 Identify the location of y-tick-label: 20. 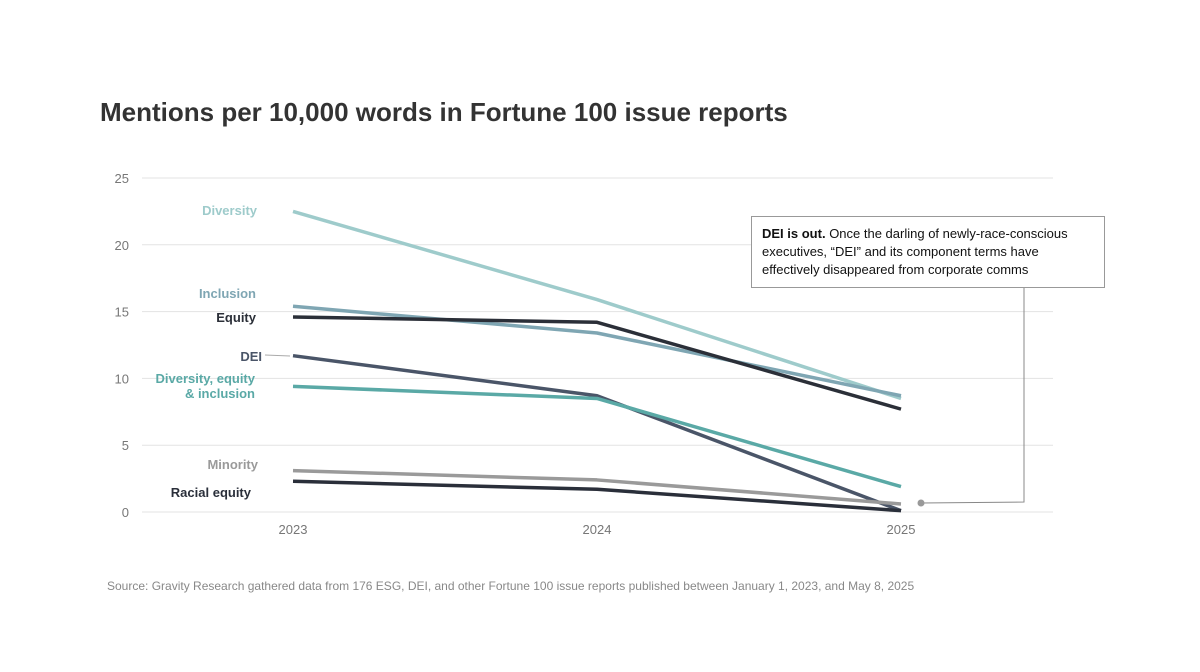
(122, 245).